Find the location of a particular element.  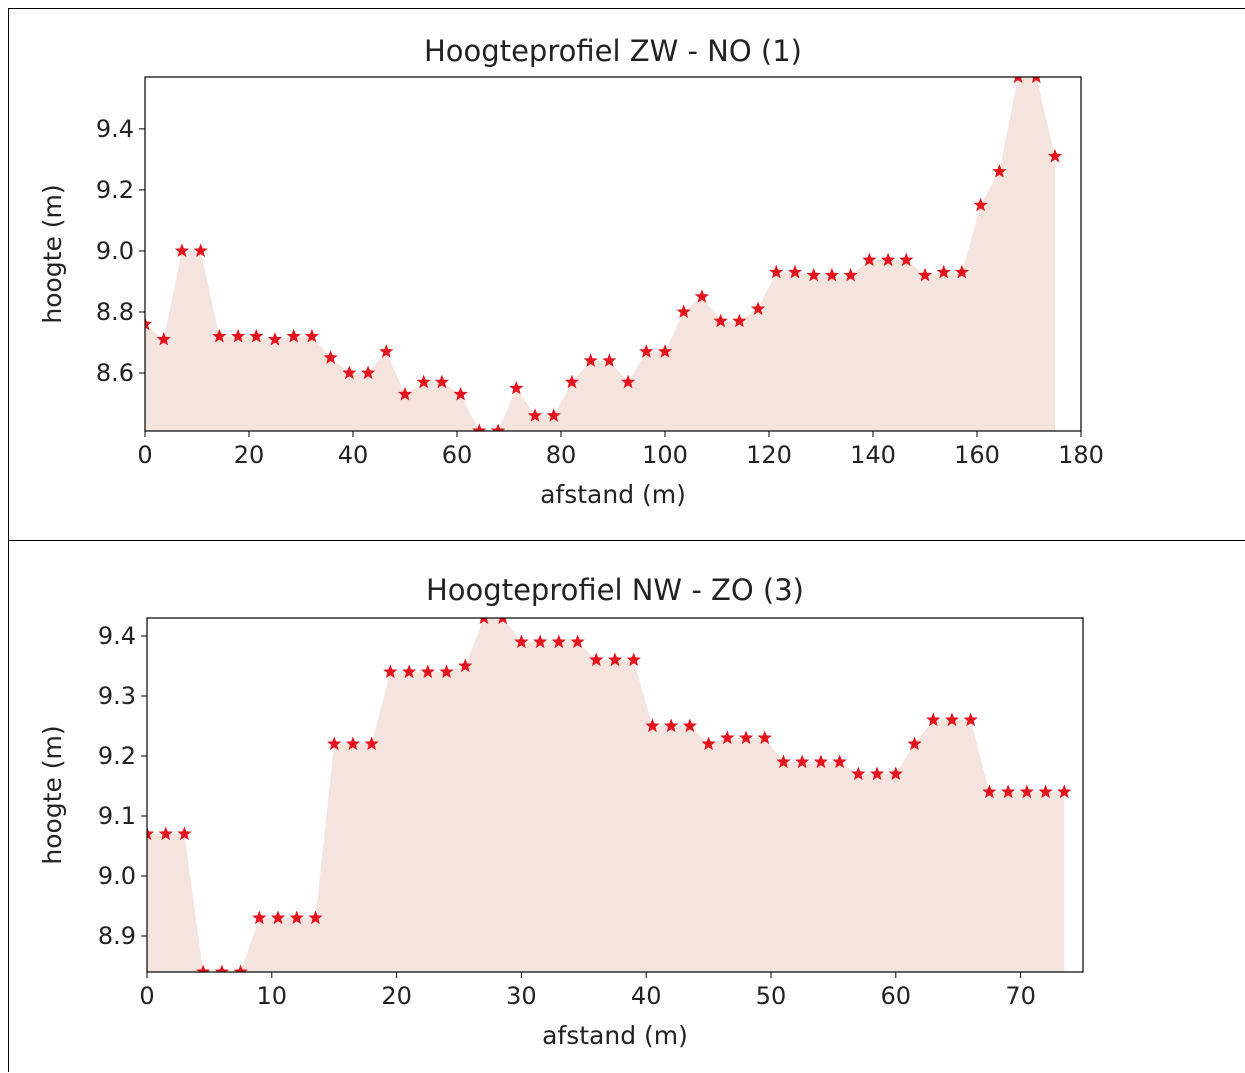

chart-title: Hoogteprofiel ZW - NO (1) is located at coordinates (613, 51).